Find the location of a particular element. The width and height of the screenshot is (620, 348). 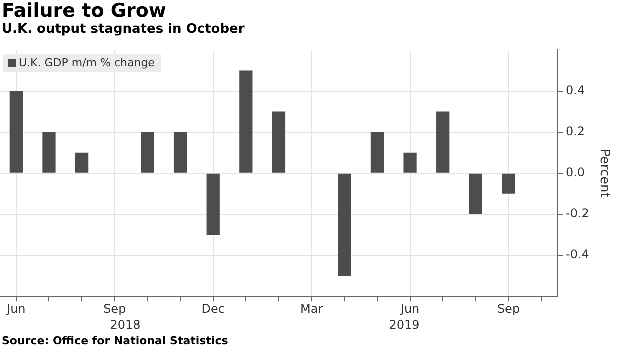

y-tick-label: -0.4 is located at coordinates (578, 255).